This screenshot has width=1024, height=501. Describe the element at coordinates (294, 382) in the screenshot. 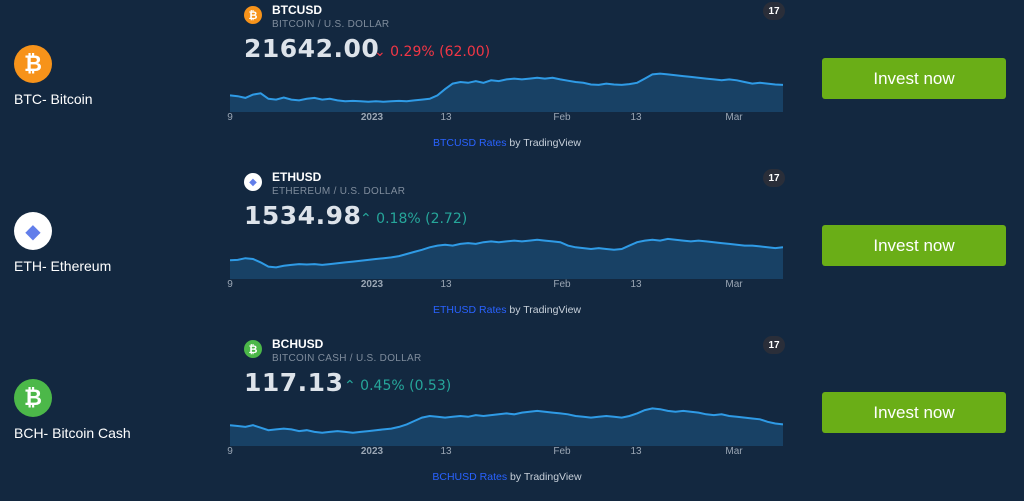

I see `price-value: 117.13` at that location.